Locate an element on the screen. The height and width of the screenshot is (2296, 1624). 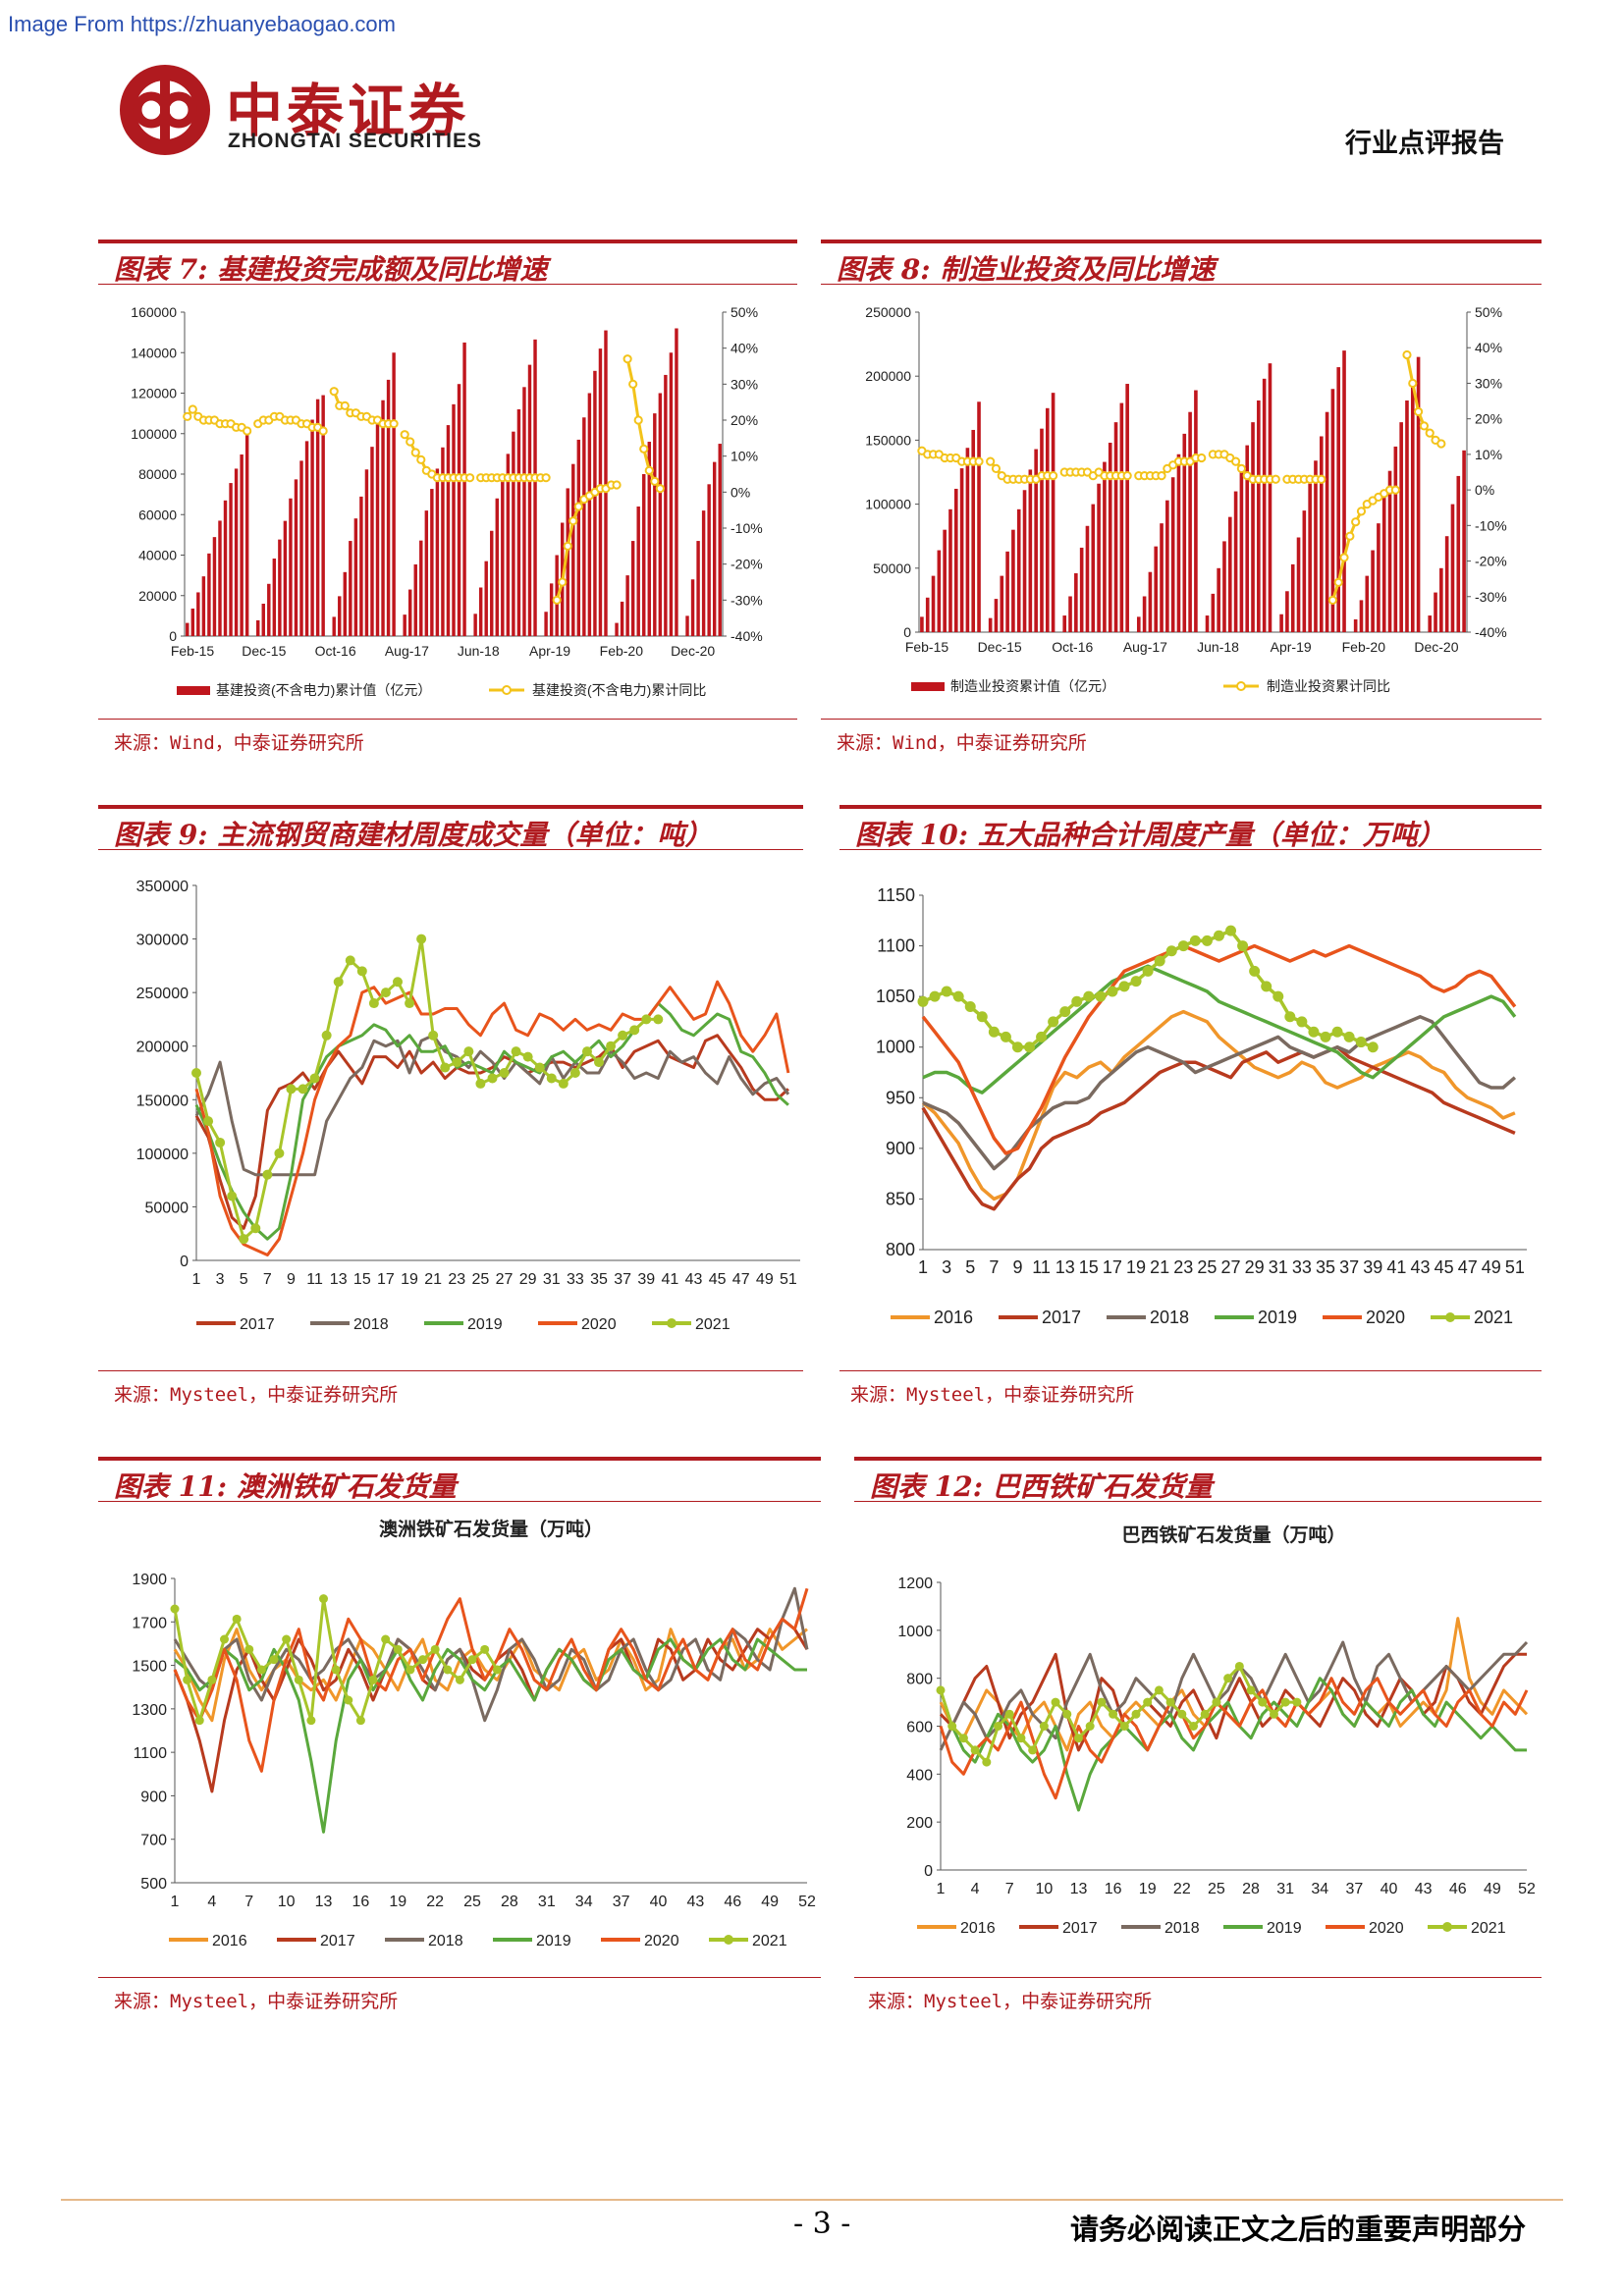
y2-tick-label: 50% is located at coordinates (744, 312).